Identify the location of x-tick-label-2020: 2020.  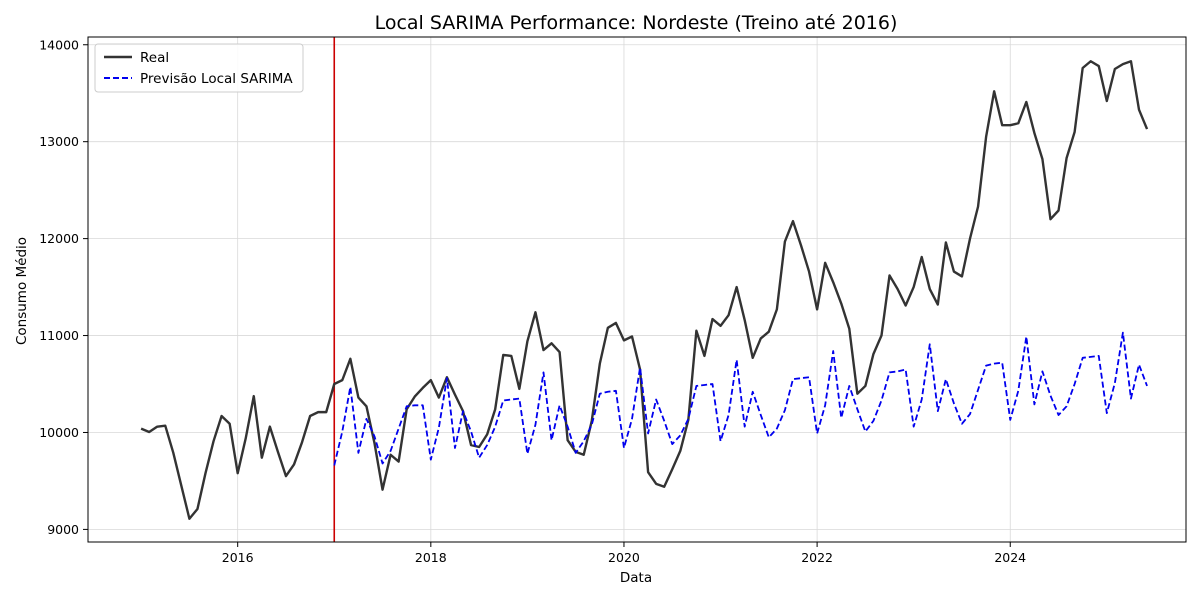
(624, 557).